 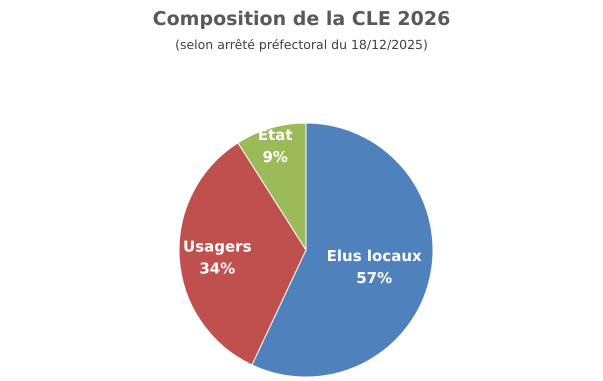 What do you see at coordinates (374, 278) in the screenshot?
I see `data-label: 57%` at bounding box center [374, 278].